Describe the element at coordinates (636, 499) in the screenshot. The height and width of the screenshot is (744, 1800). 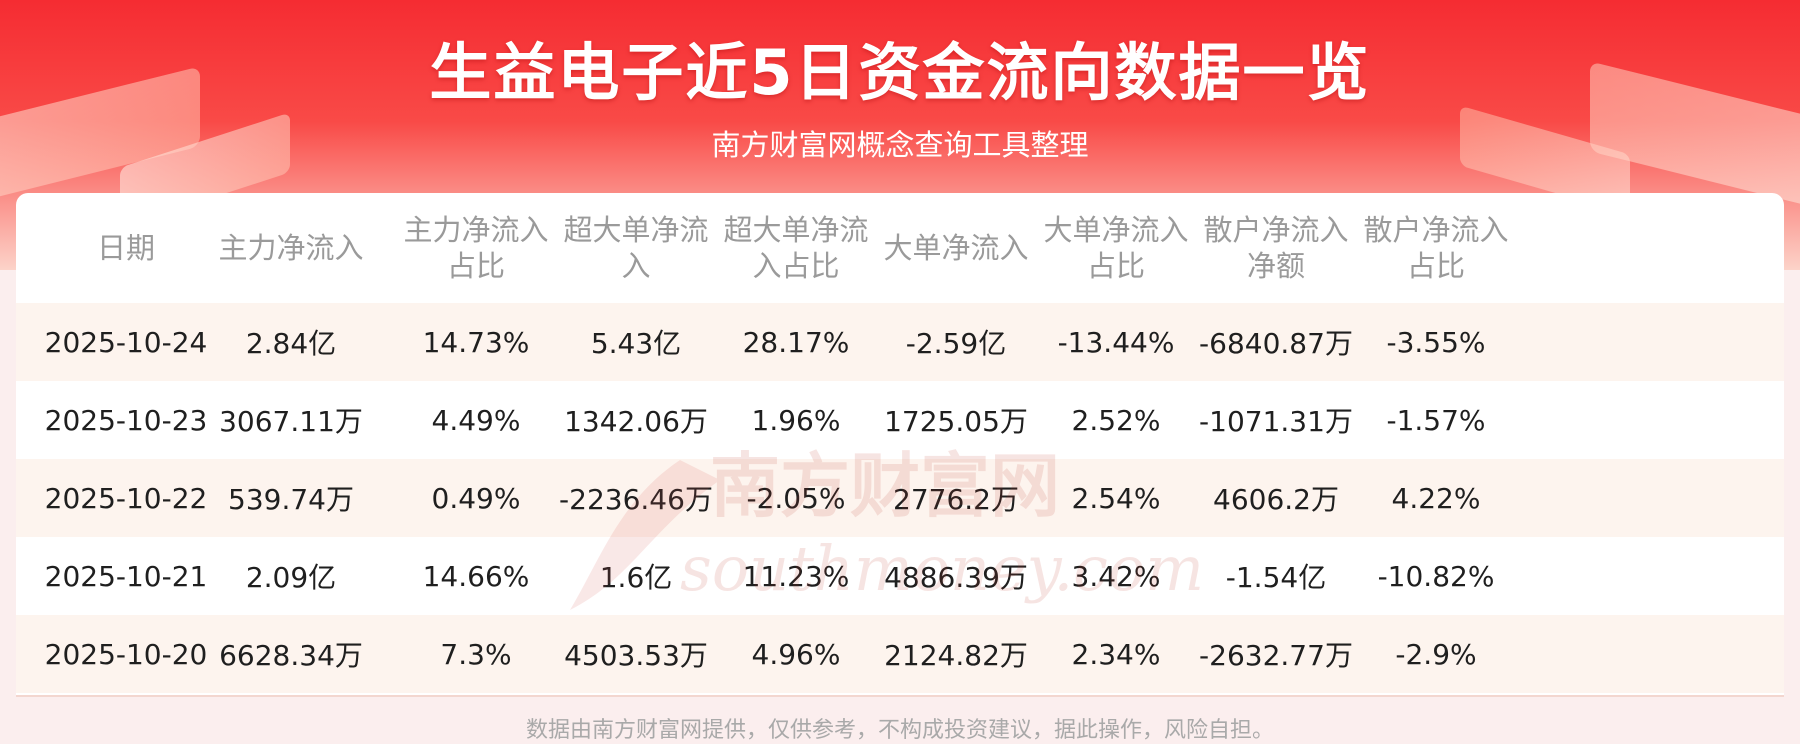
I see `table-cell: -2236.46万` at that location.